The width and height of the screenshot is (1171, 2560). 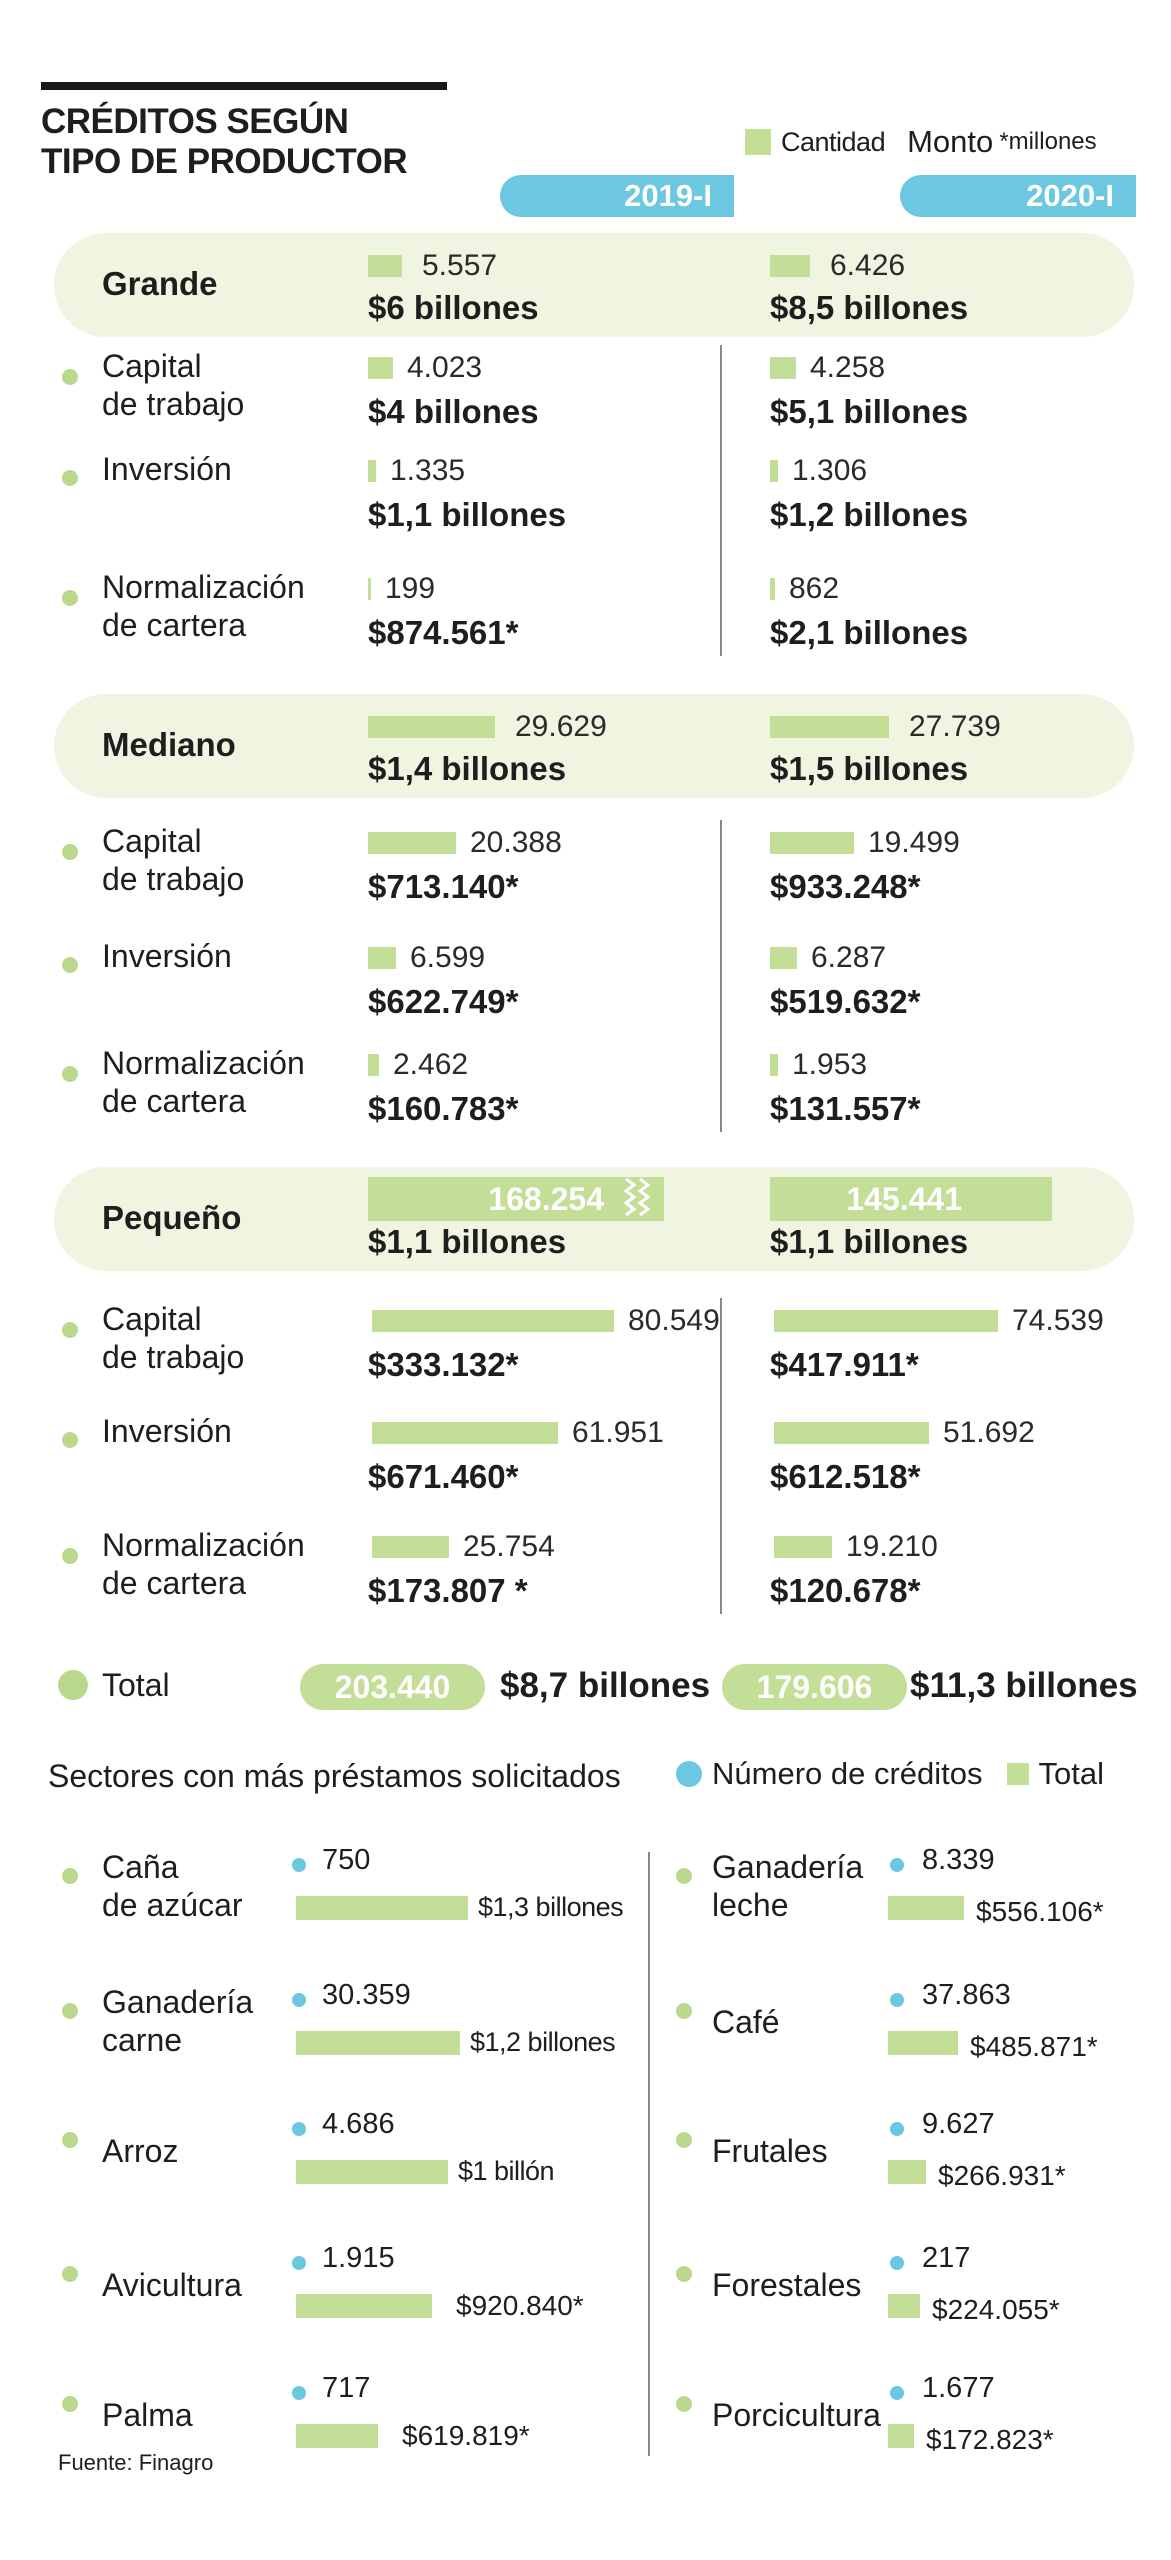 What do you see at coordinates (392, 1687) in the screenshot?
I see `total-pill-2019: 203.440` at bounding box center [392, 1687].